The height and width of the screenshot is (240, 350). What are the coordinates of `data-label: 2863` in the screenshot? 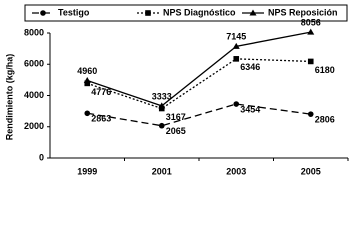 It's located at (101, 119).